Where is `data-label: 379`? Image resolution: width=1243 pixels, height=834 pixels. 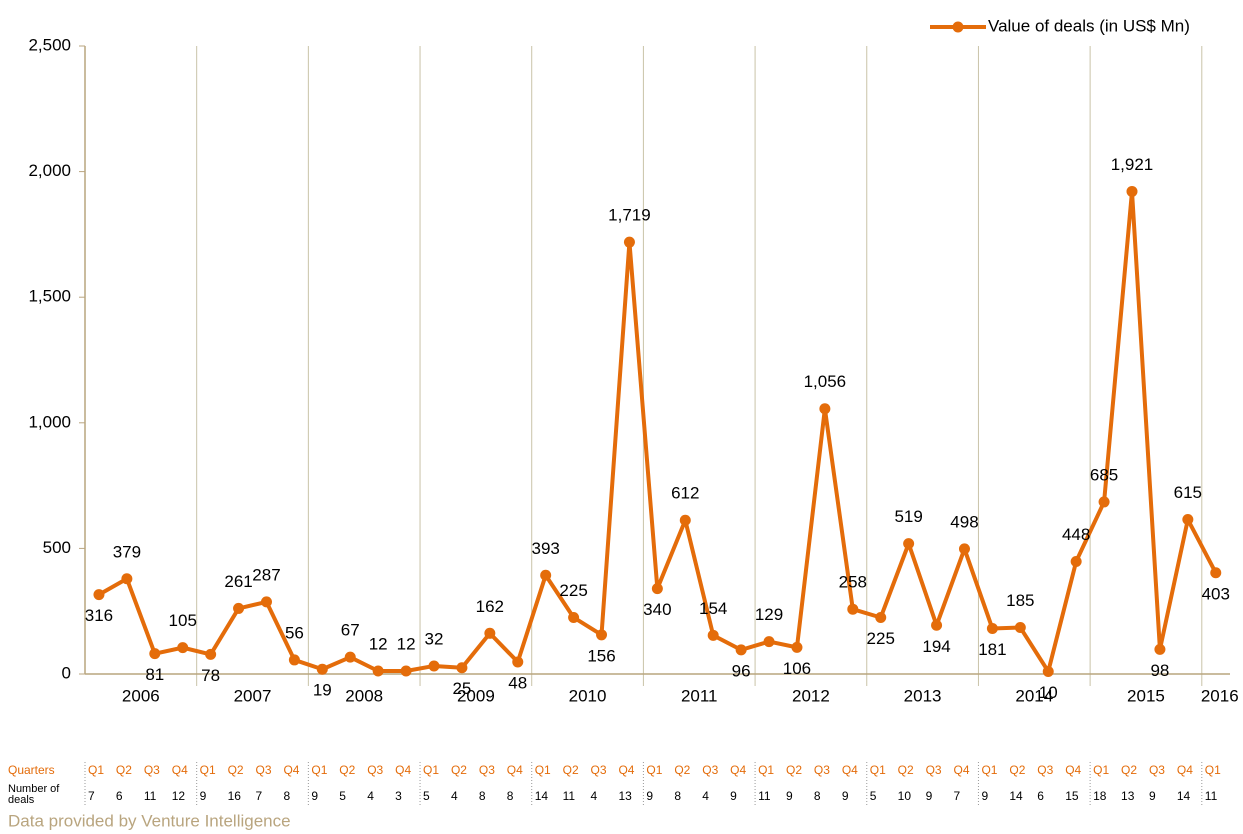
data-label: 379 is located at coordinates (127, 551).